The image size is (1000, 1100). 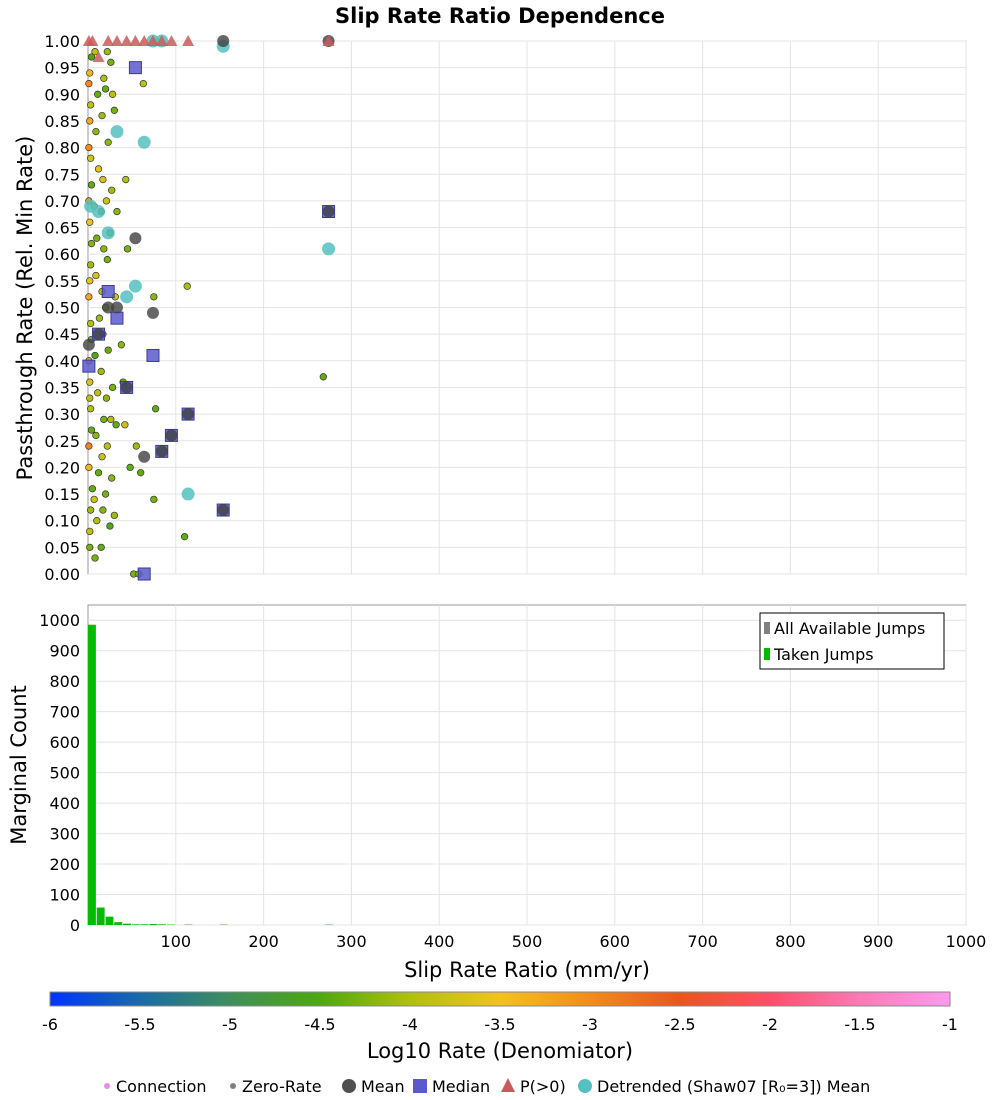 I want to click on scatter-y-tick-label: 0.40, so click(x=62, y=361).